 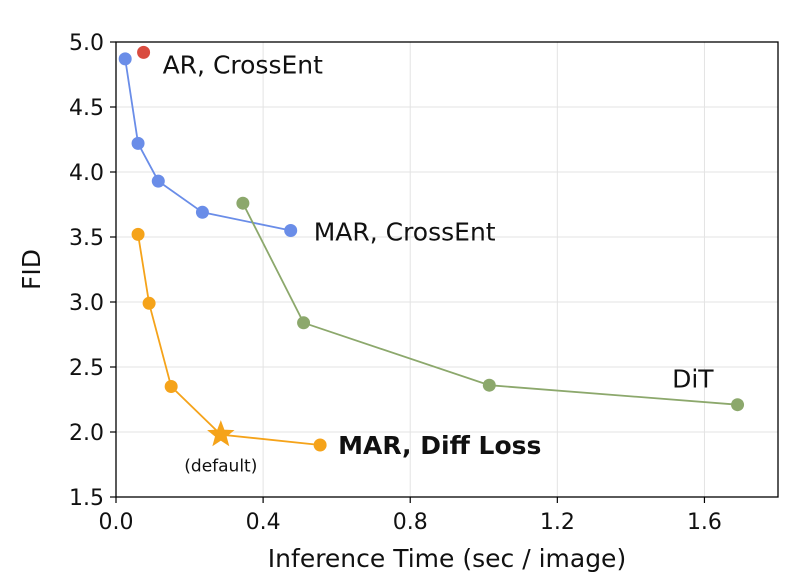 I want to click on series-label-mar-crossent: MAR, CrossEnt, so click(x=405, y=232).